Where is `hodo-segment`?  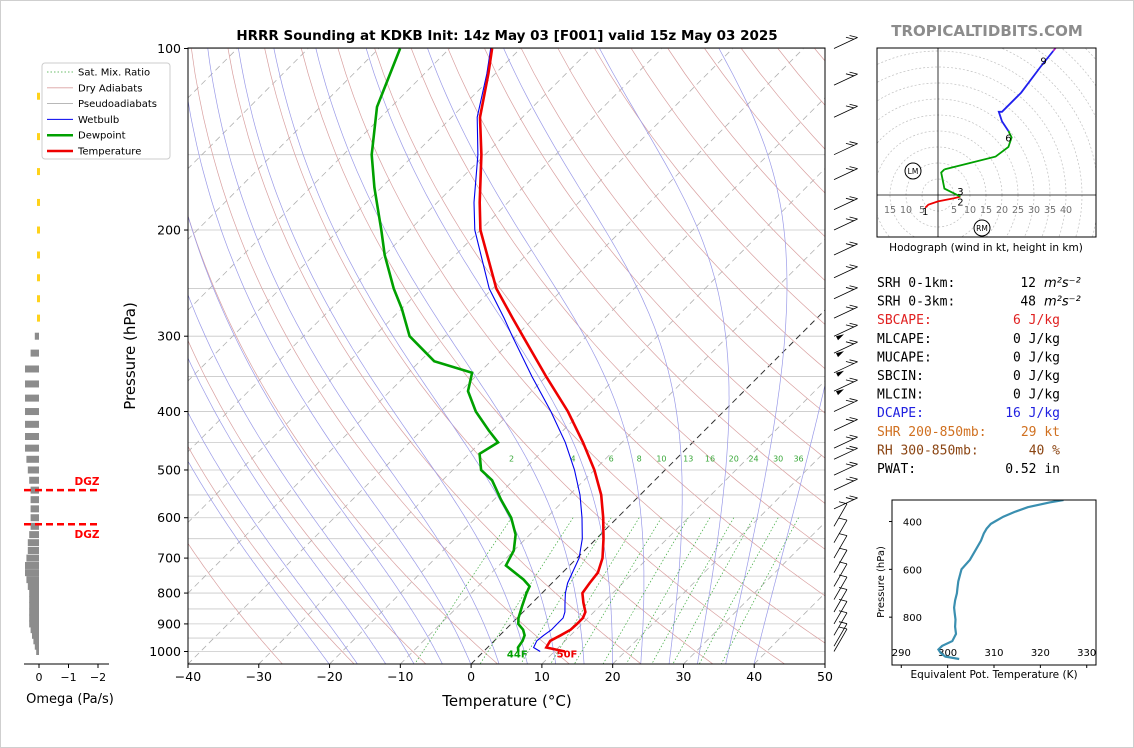 hodo-segment is located at coordinates (942, 202).